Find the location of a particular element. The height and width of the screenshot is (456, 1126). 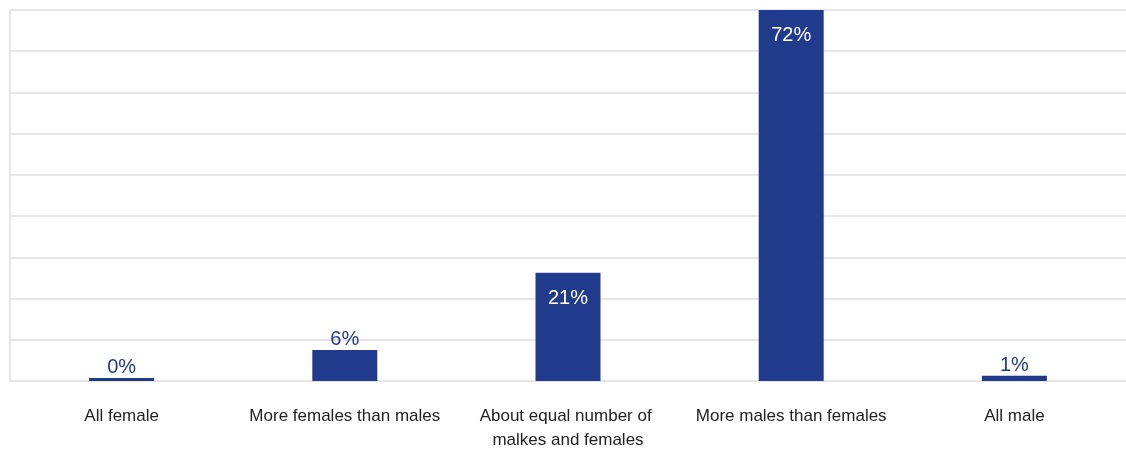

x-tick-label: All female is located at coordinates (121, 415).